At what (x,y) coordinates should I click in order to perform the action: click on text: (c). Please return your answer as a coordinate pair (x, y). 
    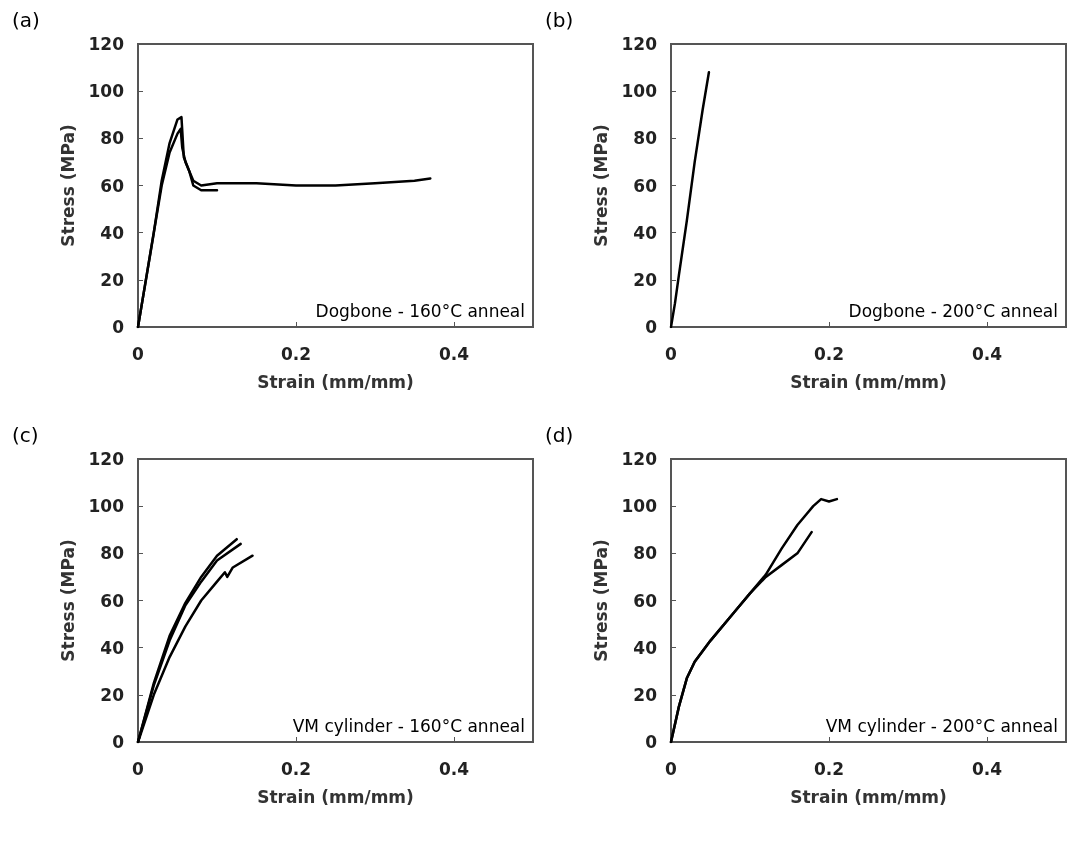
    Looking at the image, I should click on (25, 435).